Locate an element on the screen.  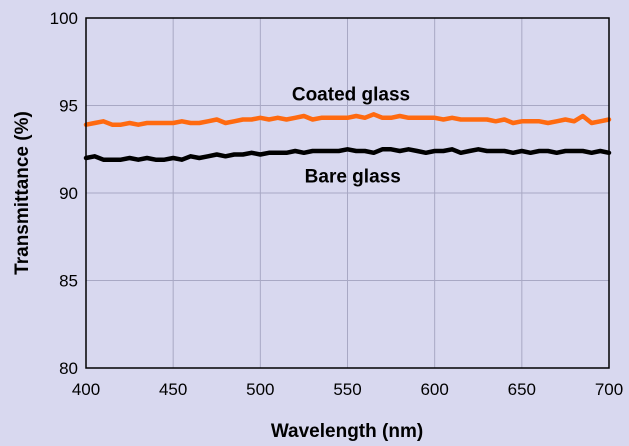
y-axis-ticks: 80 85 90 95 100 is located at coordinates (64, 193).